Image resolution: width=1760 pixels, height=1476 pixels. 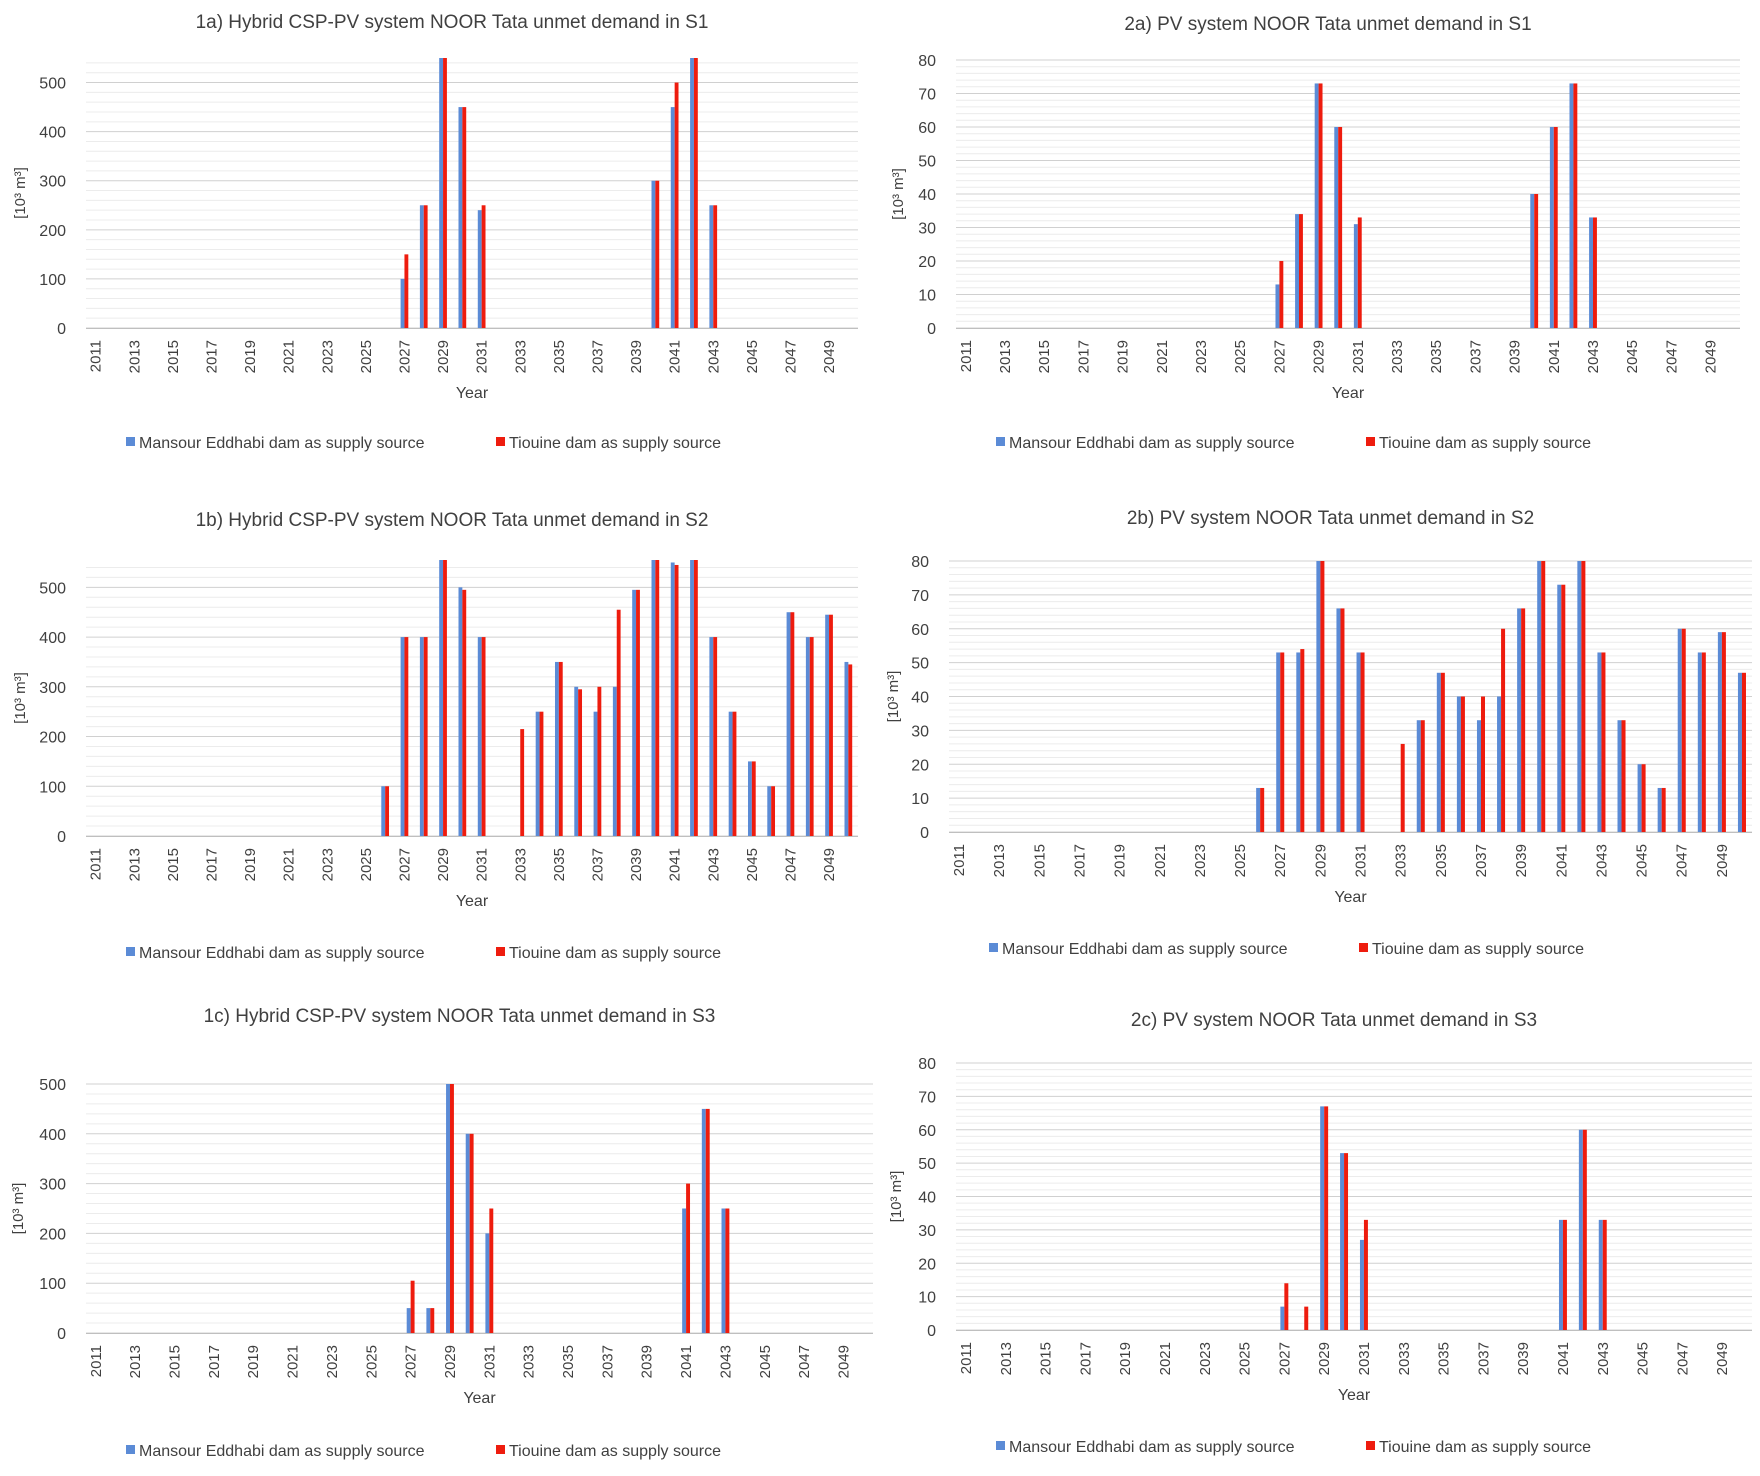 What do you see at coordinates (1499, 764) in the screenshot?
I see `bar-mansour-2038` at bounding box center [1499, 764].